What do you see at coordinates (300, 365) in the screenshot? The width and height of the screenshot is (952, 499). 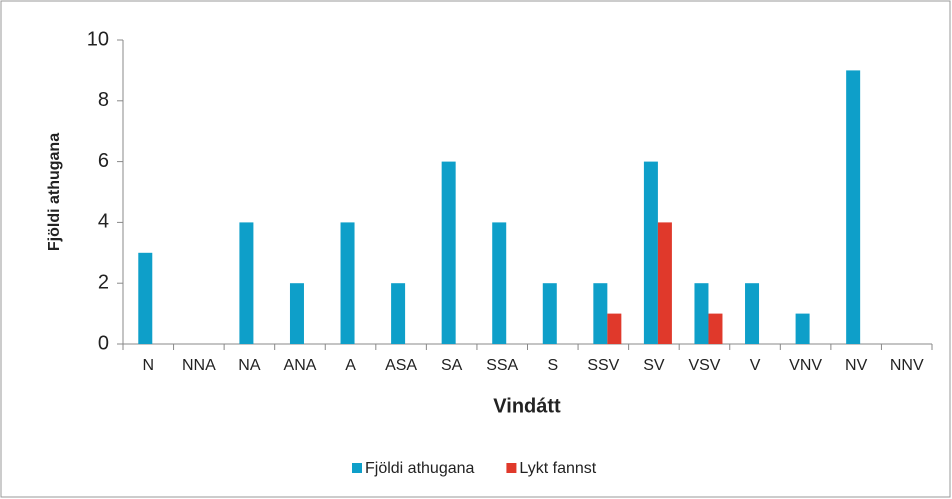 I see `x-tick-label: ANA` at bounding box center [300, 365].